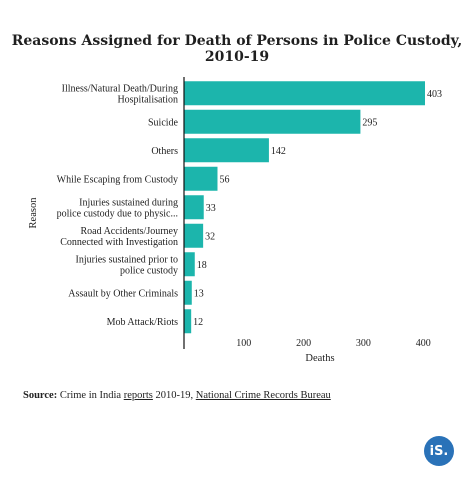 The image size is (474, 477). I want to click on y-axis-label: Reason, so click(33, 213).